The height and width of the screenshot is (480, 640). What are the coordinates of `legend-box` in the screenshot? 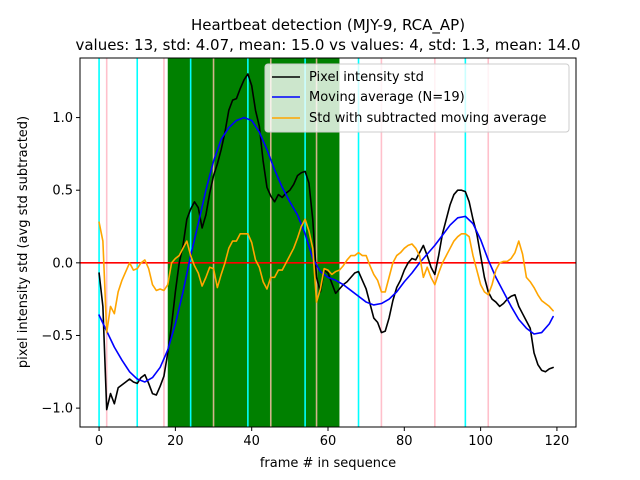 It's located at (417, 98).